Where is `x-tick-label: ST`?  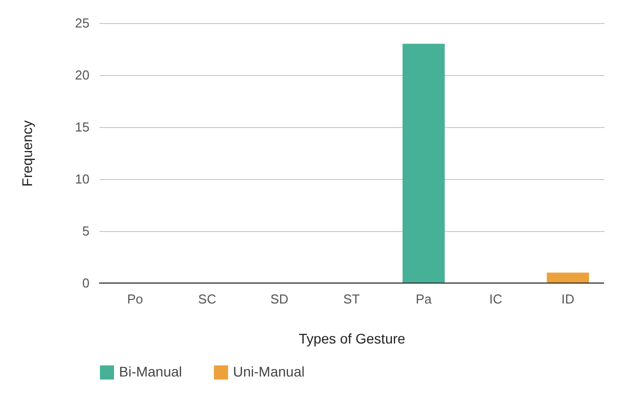
x-tick-label: ST is located at coordinates (351, 299).